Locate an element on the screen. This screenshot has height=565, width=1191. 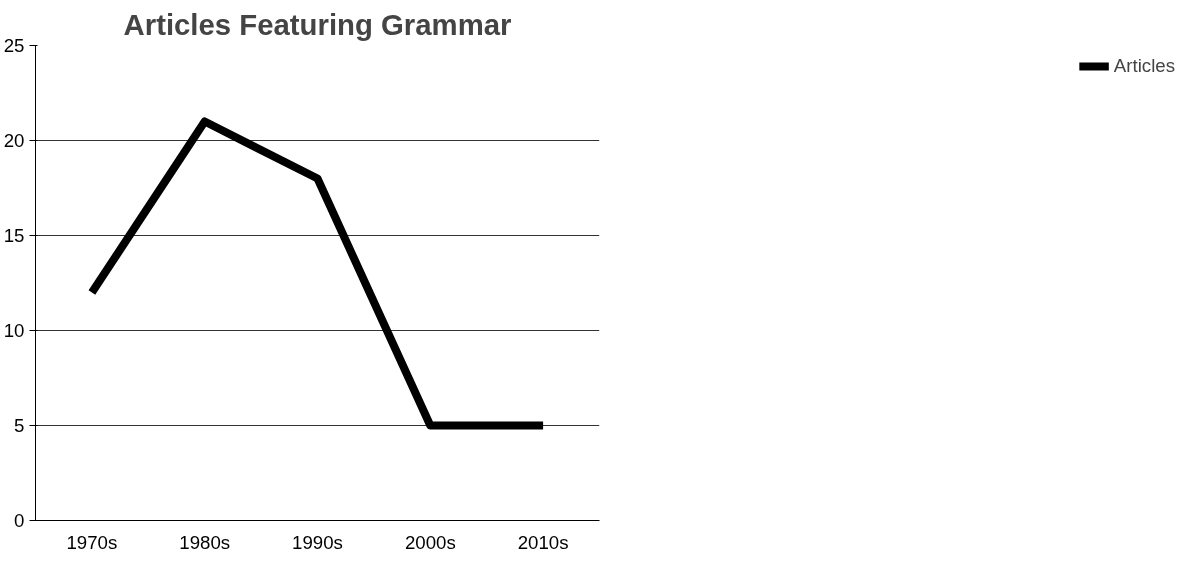
x-tick-label: 1970s is located at coordinates (92, 542).